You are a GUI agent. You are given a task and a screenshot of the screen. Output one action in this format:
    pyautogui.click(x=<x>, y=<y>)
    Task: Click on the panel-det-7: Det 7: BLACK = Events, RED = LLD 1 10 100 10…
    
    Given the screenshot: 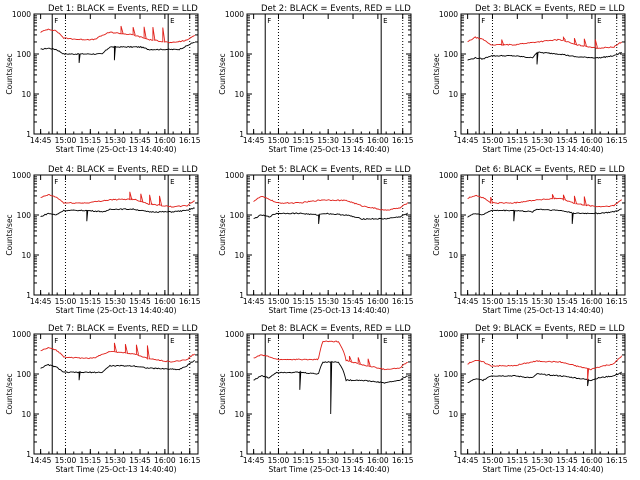 What is the action you would take?
    pyautogui.click(x=103, y=399)
    